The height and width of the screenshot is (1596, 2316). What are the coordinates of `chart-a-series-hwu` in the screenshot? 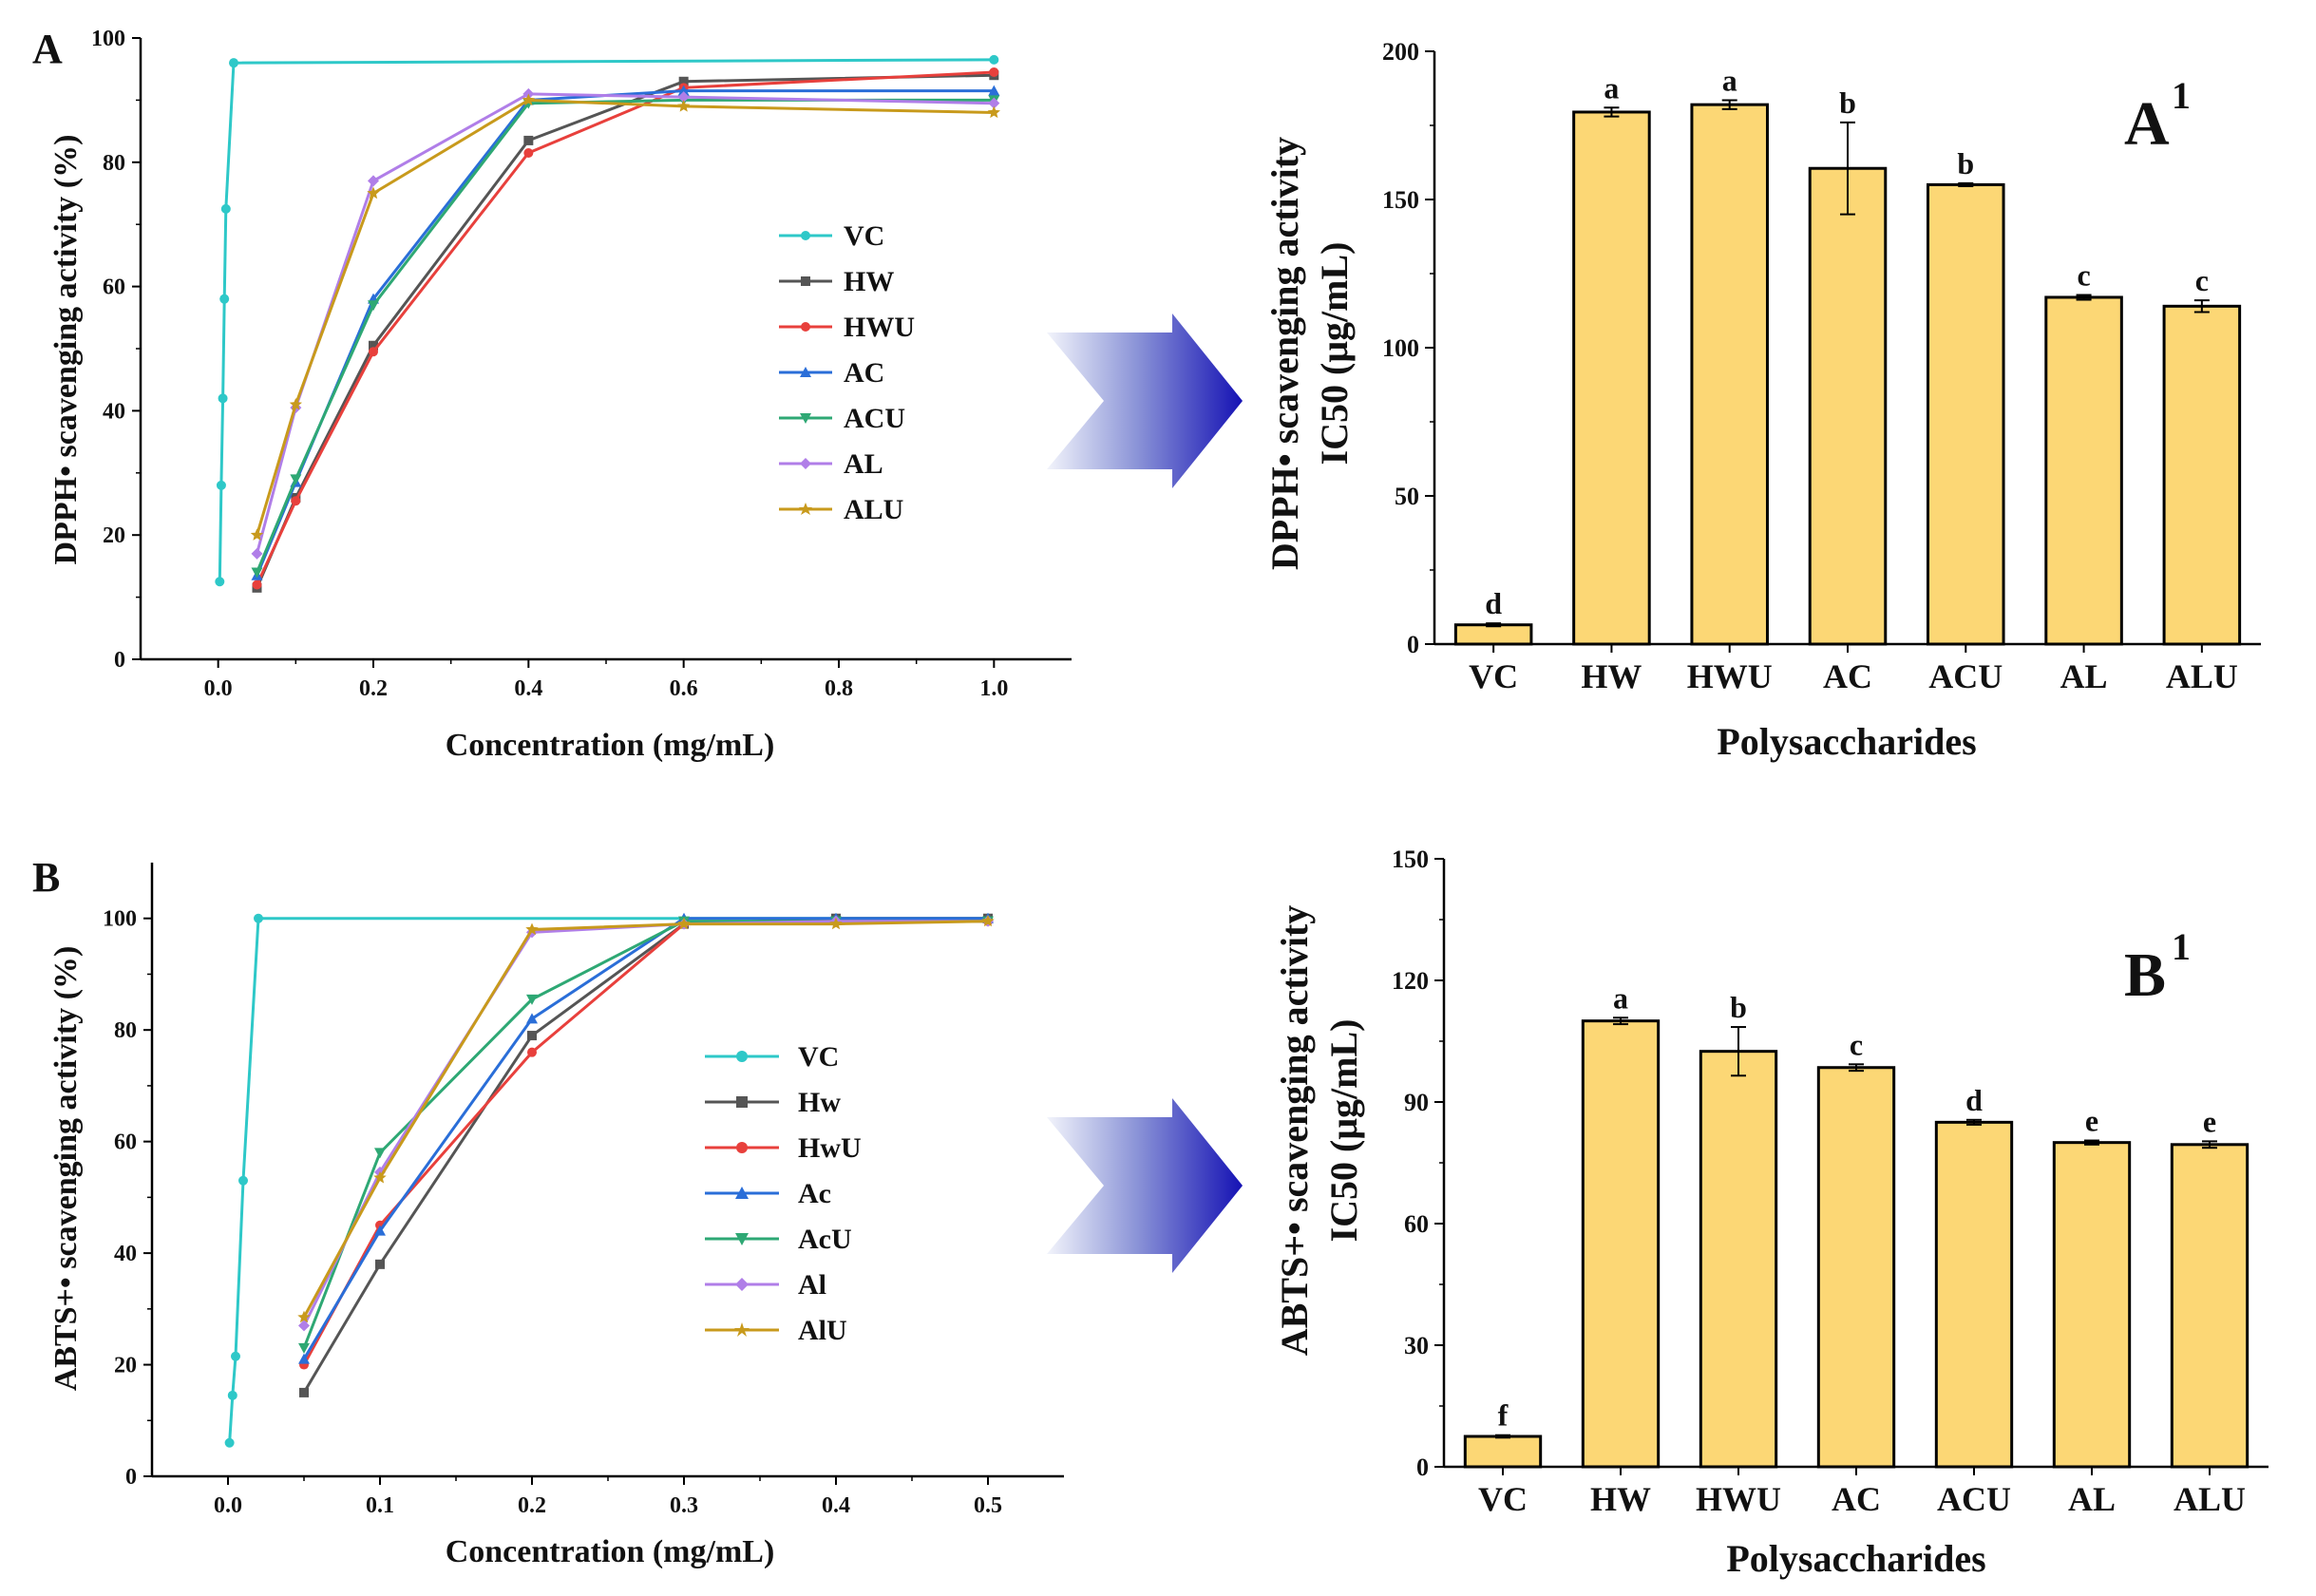 It's located at (625, 328).